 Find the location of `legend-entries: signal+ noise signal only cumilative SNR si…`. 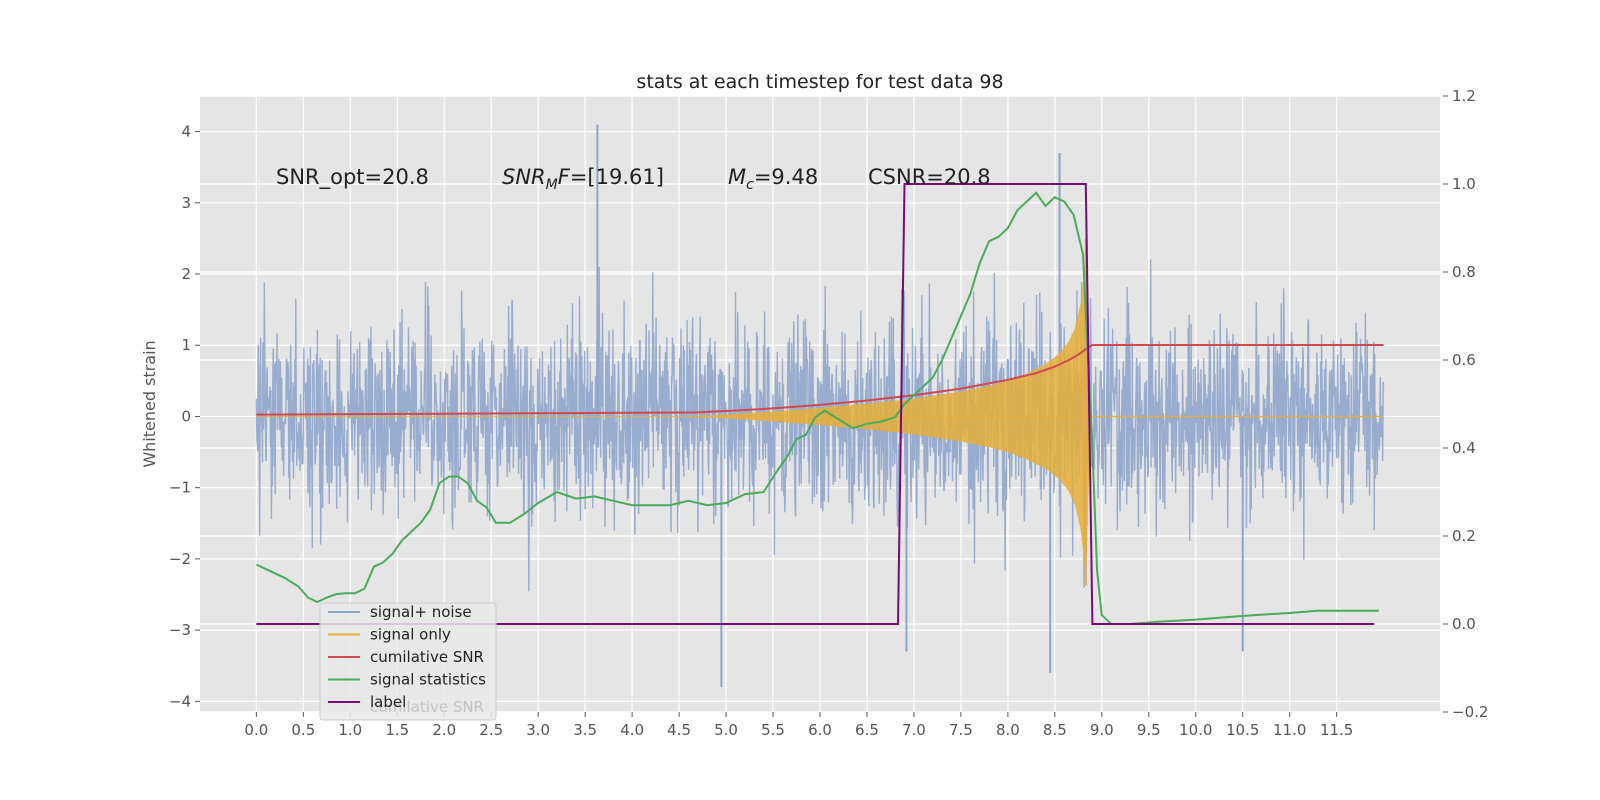

legend-entries: signal+ noise signal only cumilative SNR si… is located at coordinates (407, 657).